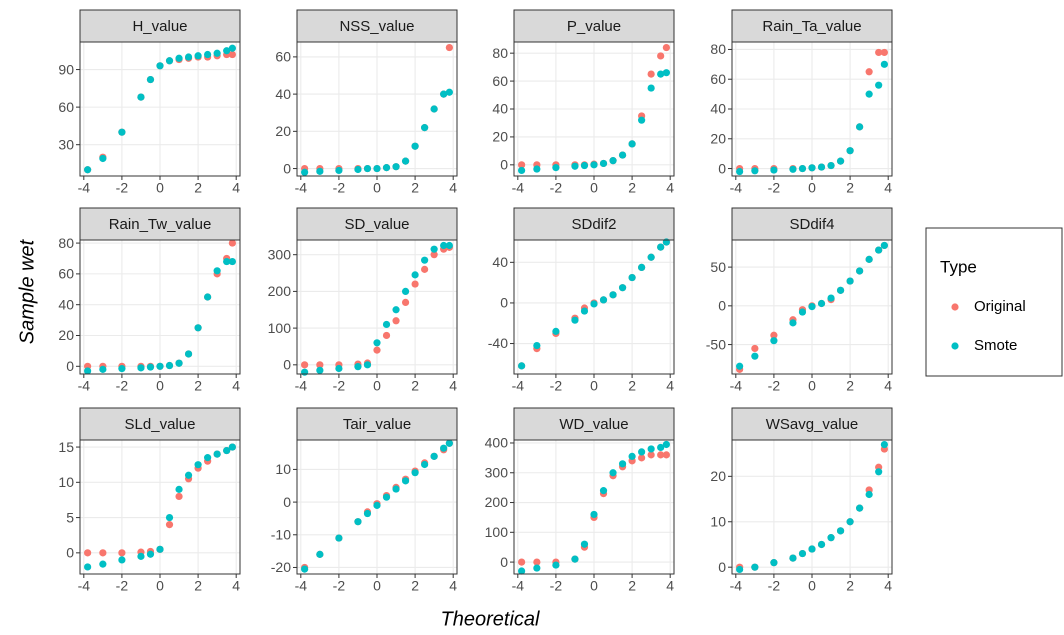  What do you see at coordinates (376, 26) in the screenshot?
I see `panel-title: NSS_value` at bounding box center [376, 26].